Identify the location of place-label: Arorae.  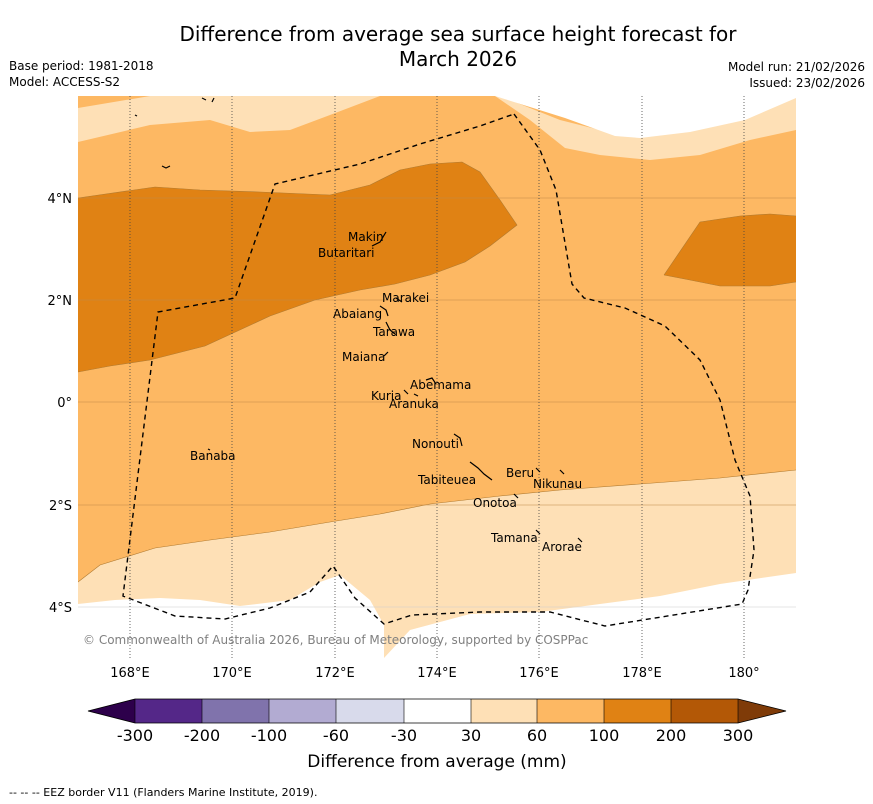
(562, 547).